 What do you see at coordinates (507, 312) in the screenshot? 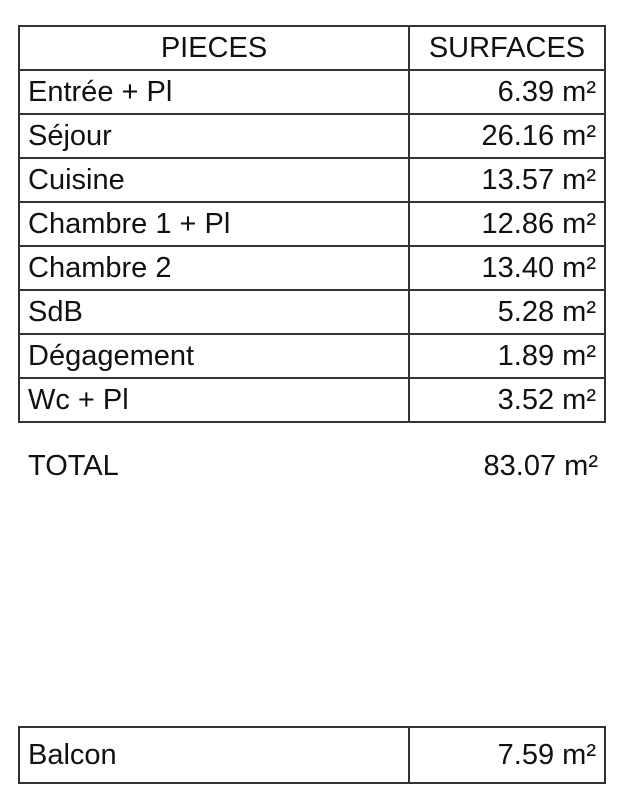
I see `piece-surface: 5.28 m²` at bounding box center [507, 312].